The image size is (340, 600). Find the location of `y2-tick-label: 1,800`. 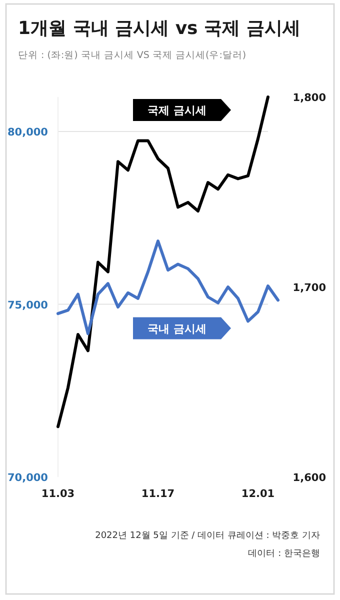

y2-tick-label: 1,800 is located at coordinates (309, 98).